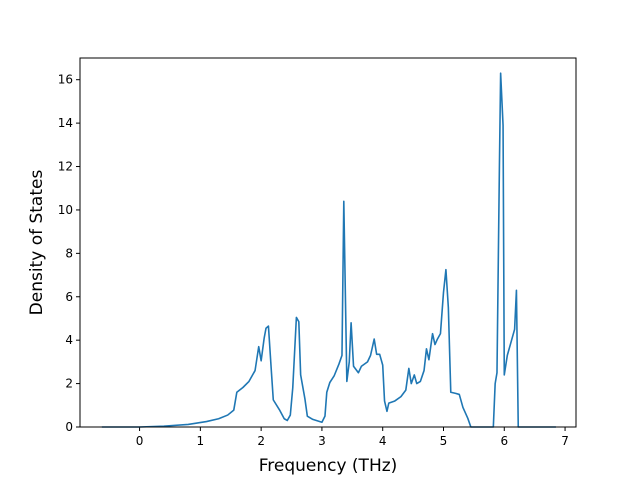 This screenshot has width=640, height=480. What do you see at coordinates (328, 466) in the screenshot?
I see `x-axis-label: Frequency (THz)` at bounding box center [328, 466].